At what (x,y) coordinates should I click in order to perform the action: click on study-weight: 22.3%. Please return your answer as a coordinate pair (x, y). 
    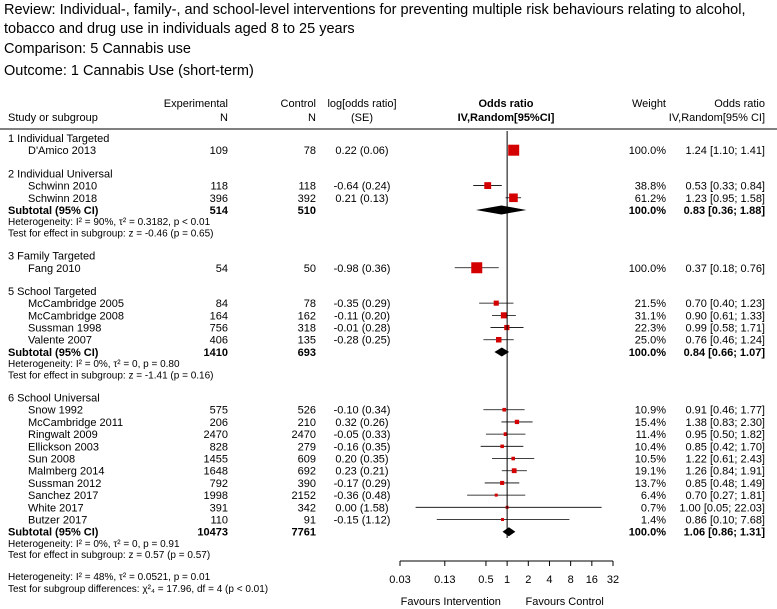
    Looking at the image, I should click on (650, 329).